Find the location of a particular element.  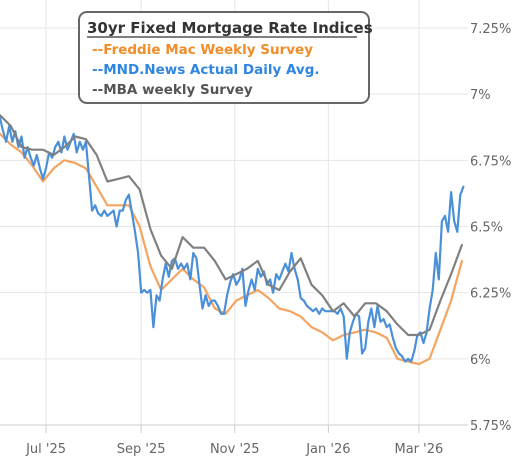

y-tick-label: 7.25% is located at coordinates (490, 29).